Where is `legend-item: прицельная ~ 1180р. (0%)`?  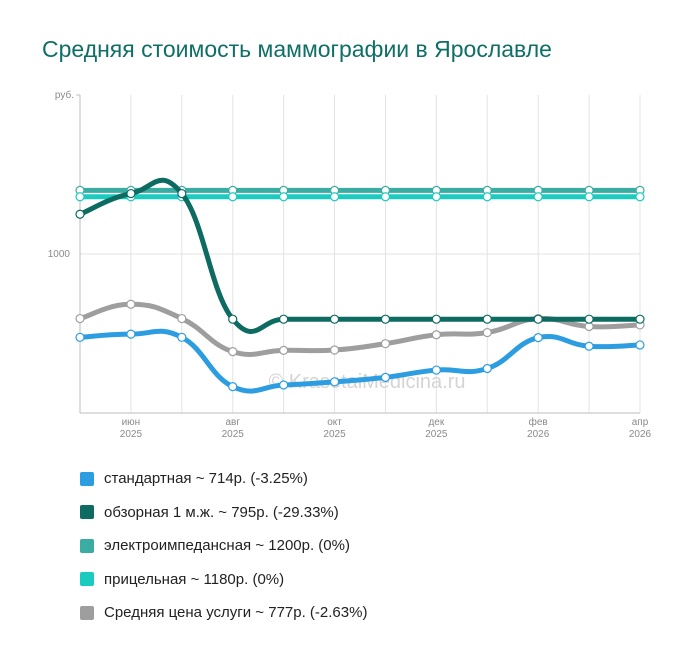
legend-item: прицельная ~ 1180р. (0%) is located at coordinates (223, 580).